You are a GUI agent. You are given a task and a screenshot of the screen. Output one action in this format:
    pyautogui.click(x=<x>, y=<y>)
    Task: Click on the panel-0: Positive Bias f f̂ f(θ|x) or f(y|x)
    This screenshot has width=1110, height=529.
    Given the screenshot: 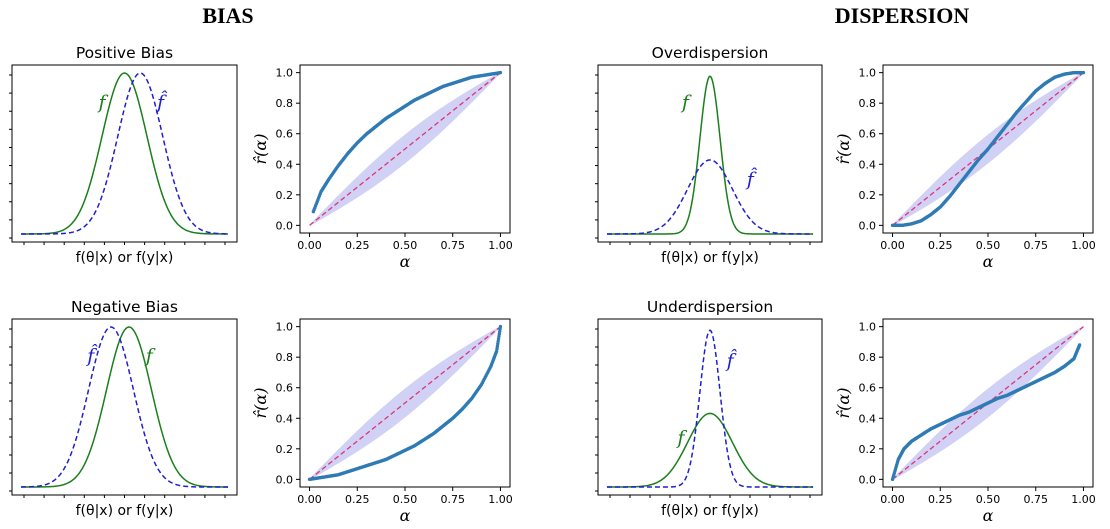 What is the action you would take?
    pyautogui.click(x=123, y=155)
    